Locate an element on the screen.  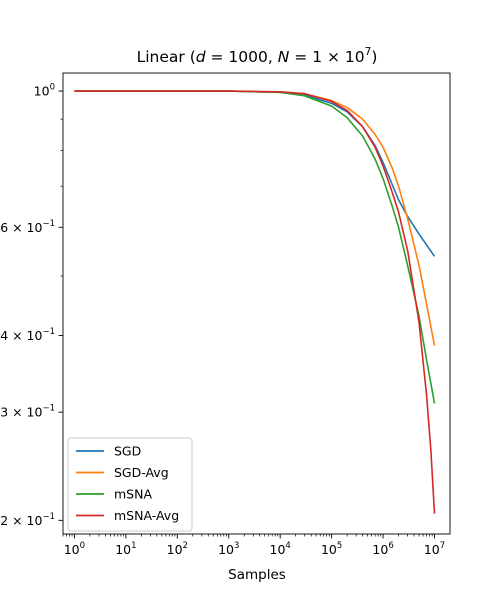
title-prefix: Linear ( is located at coordinates (166, 57).